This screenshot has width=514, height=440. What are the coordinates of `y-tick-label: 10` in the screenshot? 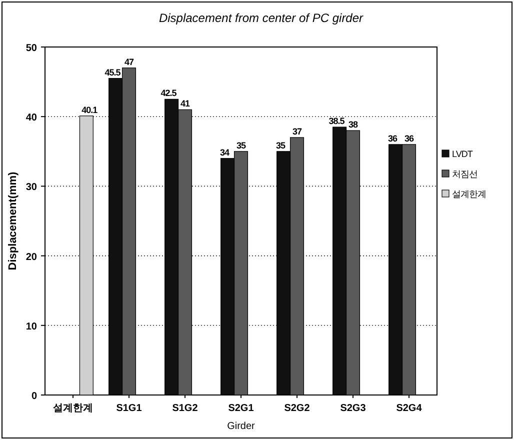 It's located at (32, 326).